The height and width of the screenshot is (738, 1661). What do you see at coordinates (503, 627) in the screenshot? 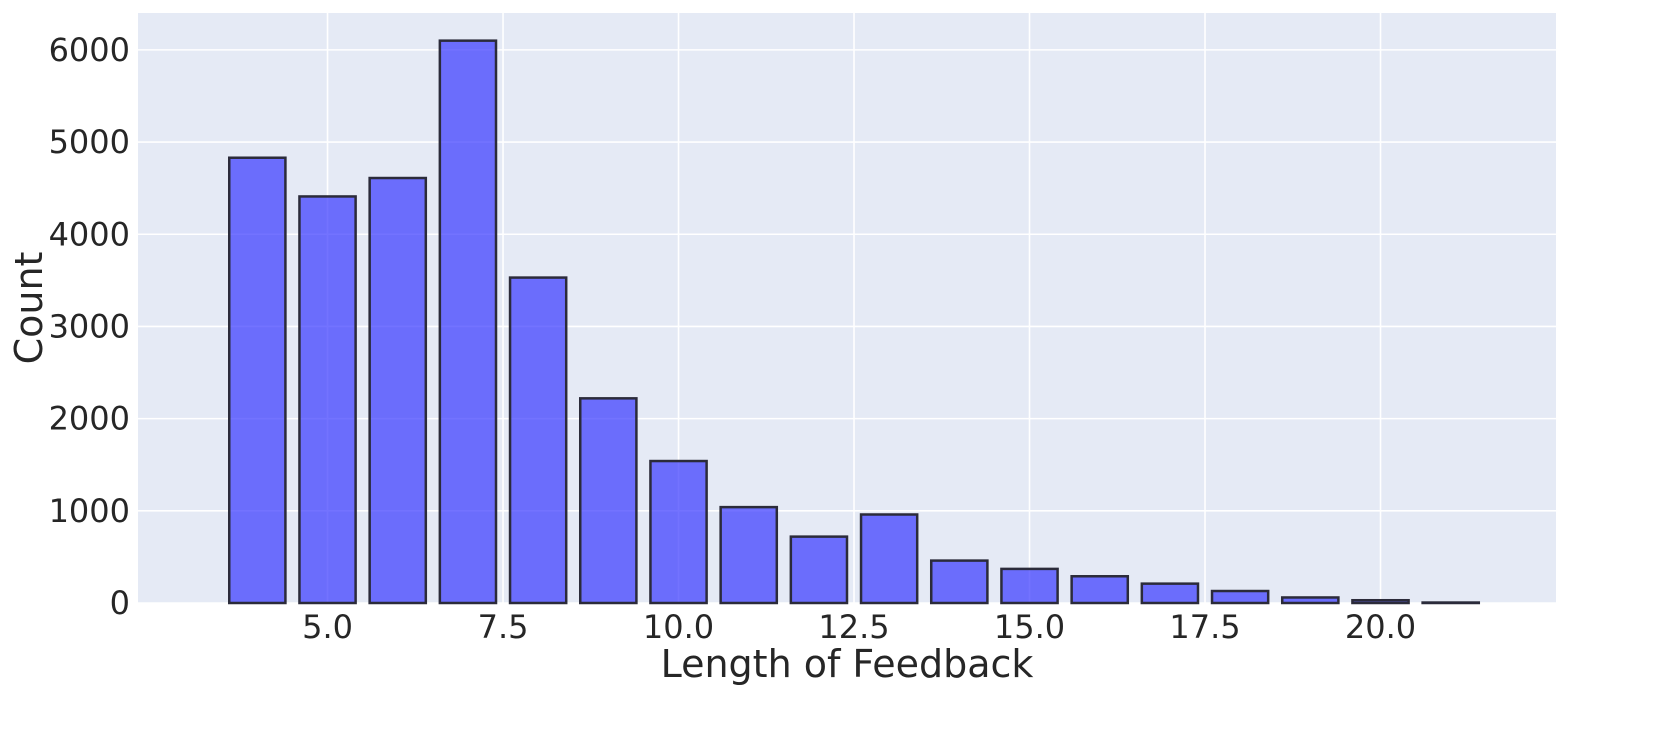
I see `x-tick-label: 7.5` at bounding box center [503, 627].